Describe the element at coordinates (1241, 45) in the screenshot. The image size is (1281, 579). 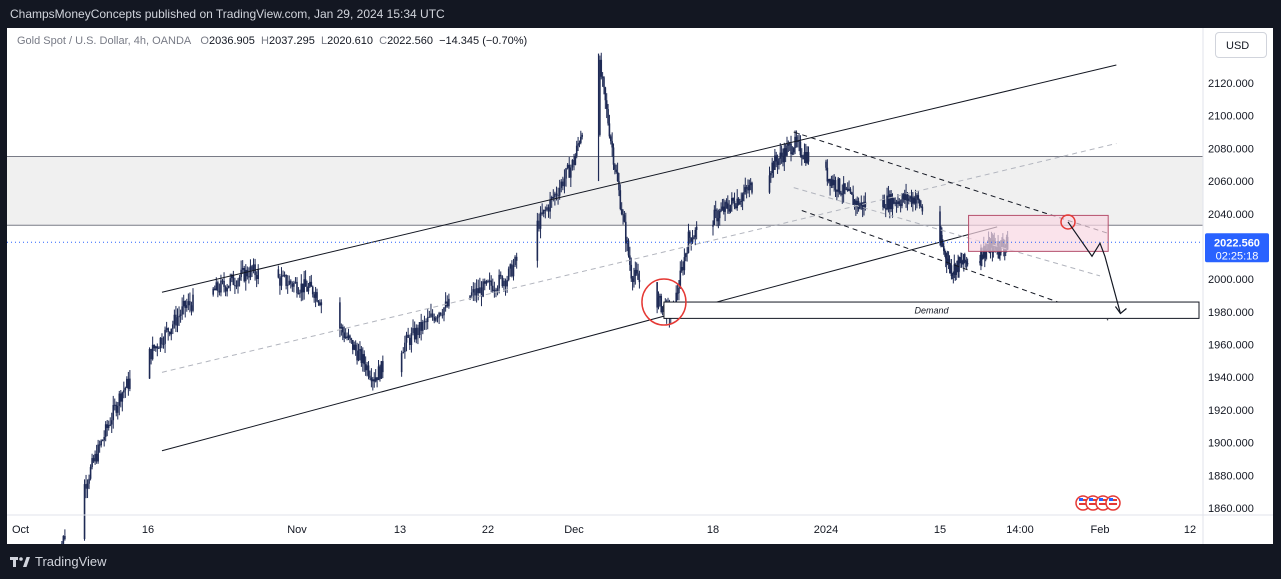
I see `currency-button: USD` at that location.